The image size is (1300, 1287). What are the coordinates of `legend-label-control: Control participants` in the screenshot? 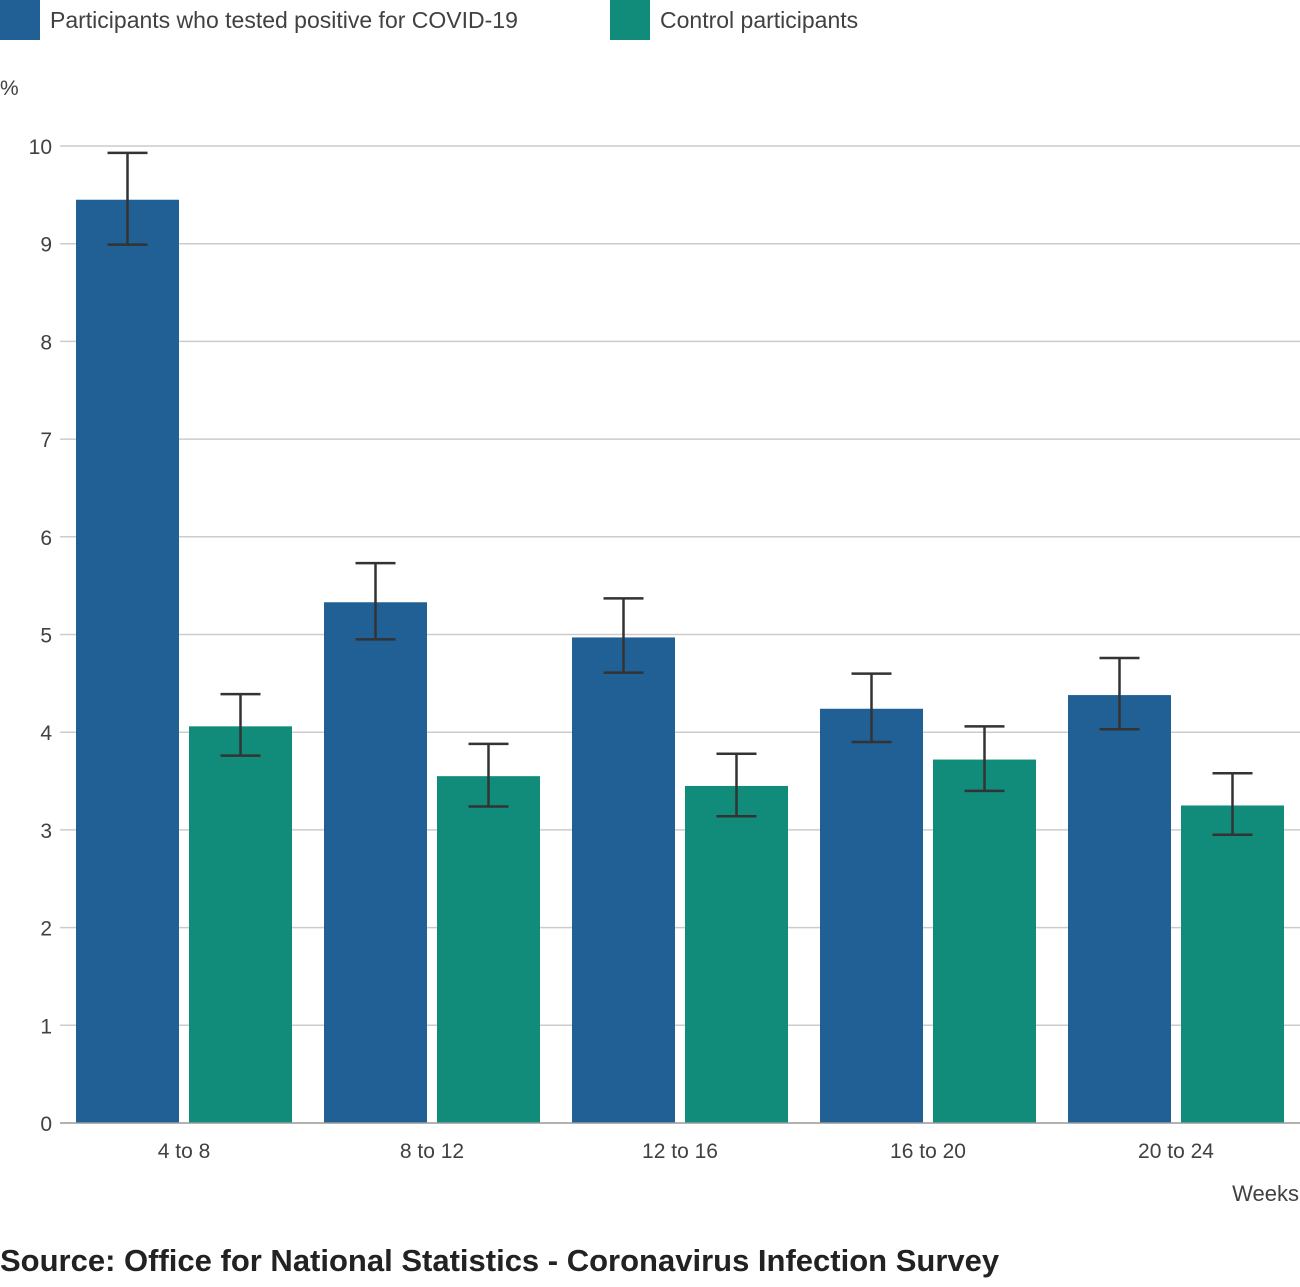 It's located at (759, 19).